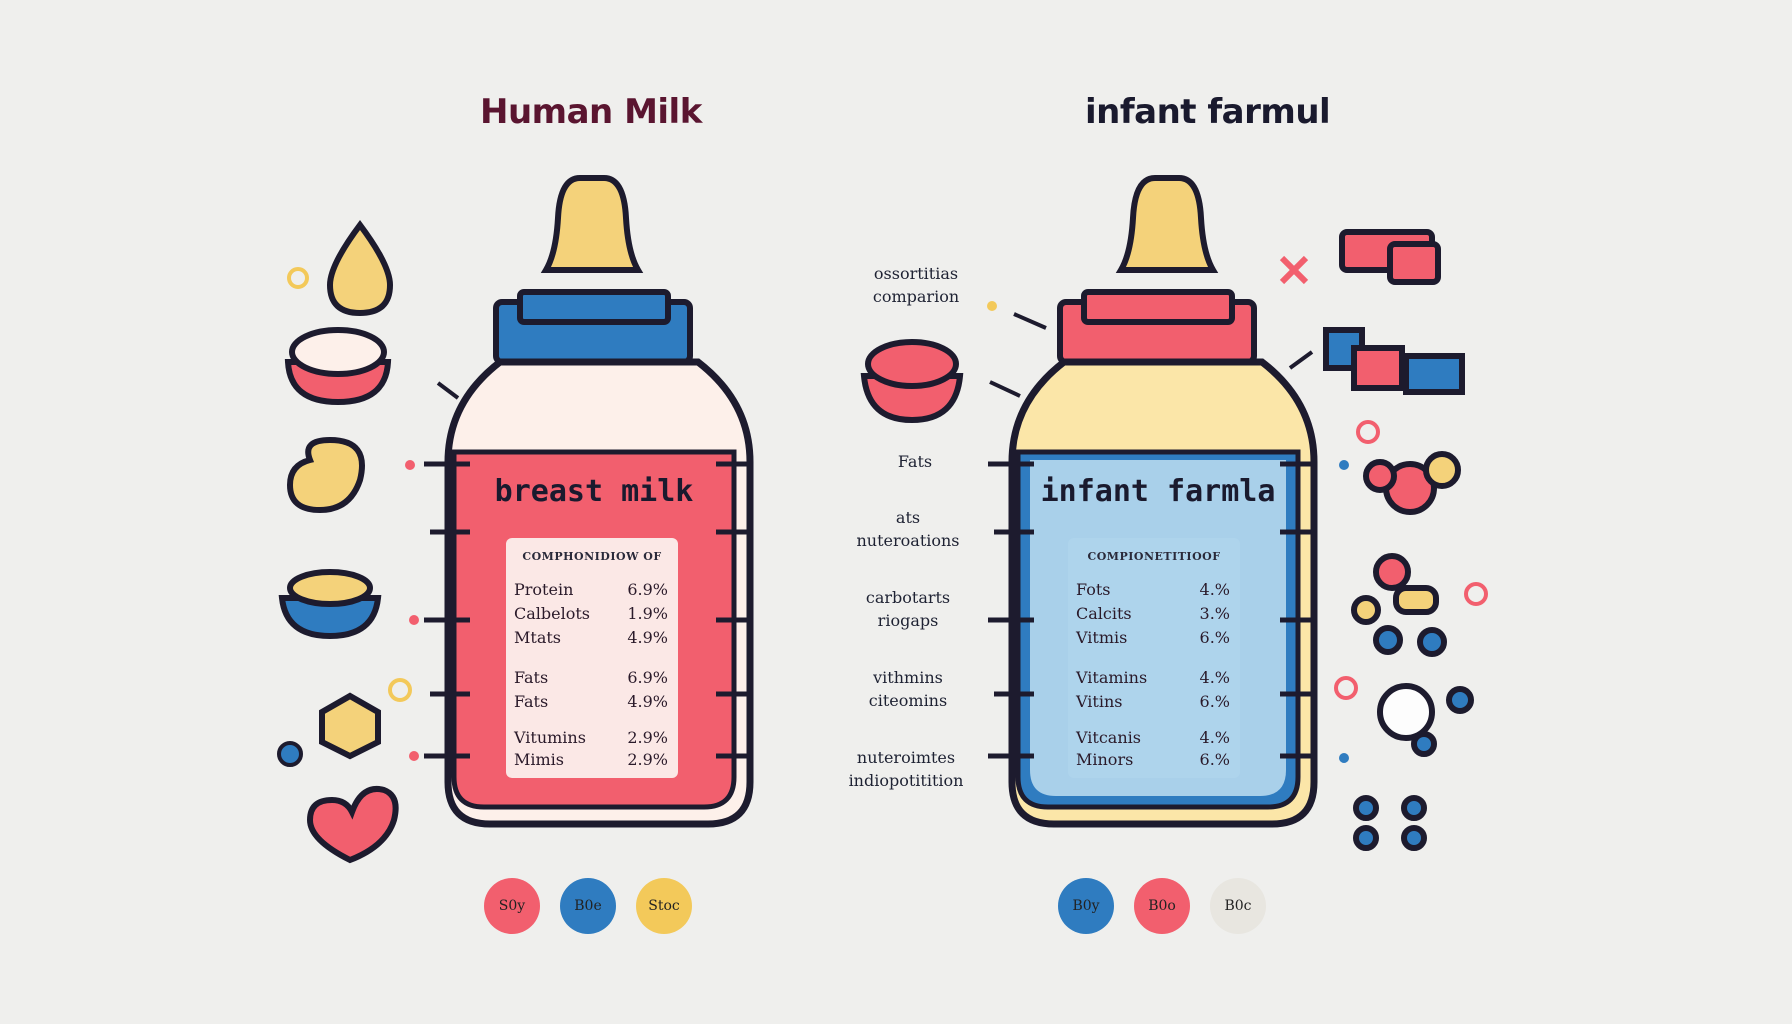 Image resolution: width=1792 pixels, height=1024 pixels. I want to click on card-heading: COMPIONETITIOOF, so click(1154, 556).